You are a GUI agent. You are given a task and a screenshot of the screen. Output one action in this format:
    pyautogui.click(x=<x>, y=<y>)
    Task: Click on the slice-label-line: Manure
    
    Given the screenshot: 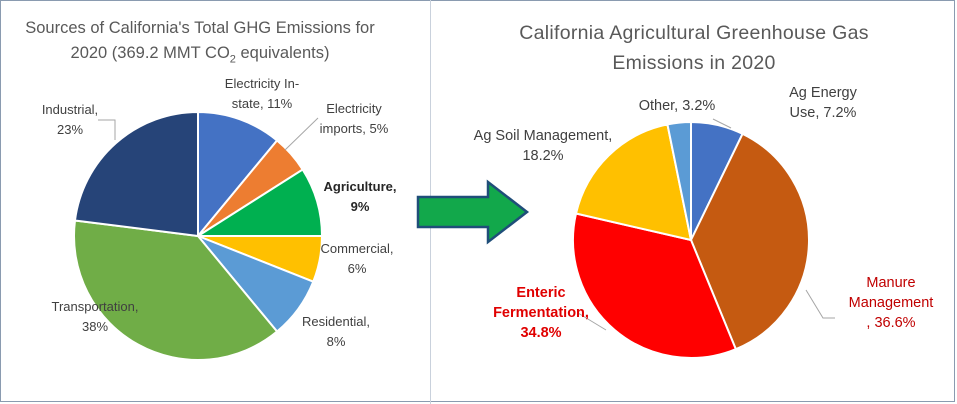 What is the action you would take?
    pyautogui.click(x=890, y=283)
    